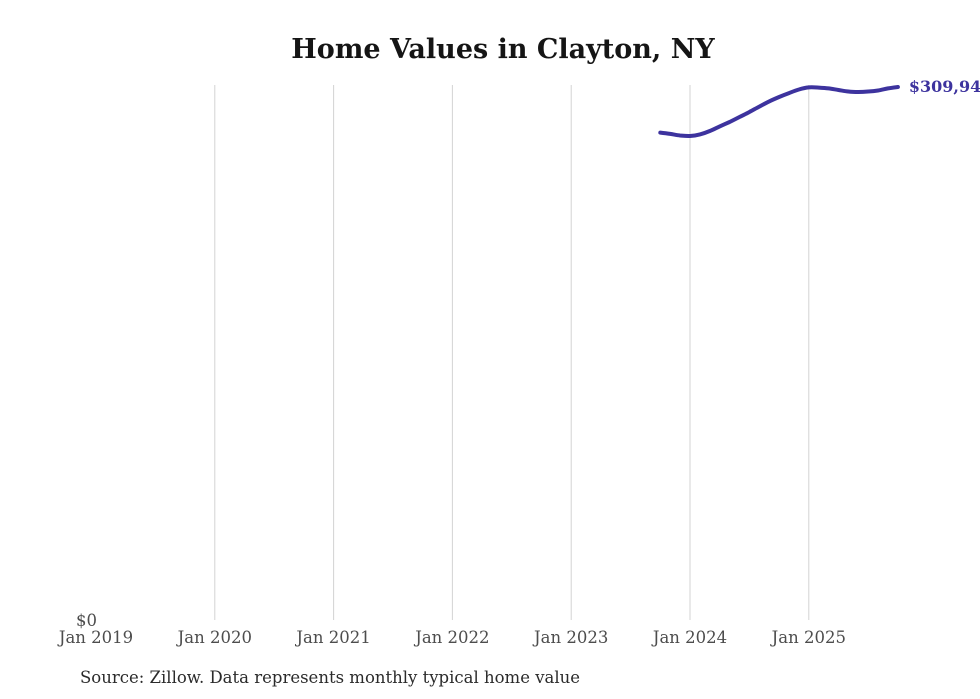 The height and width of the screenshot is (699, 980). I want to click on x-tick-label: Jan 2024, so click(689, 637).